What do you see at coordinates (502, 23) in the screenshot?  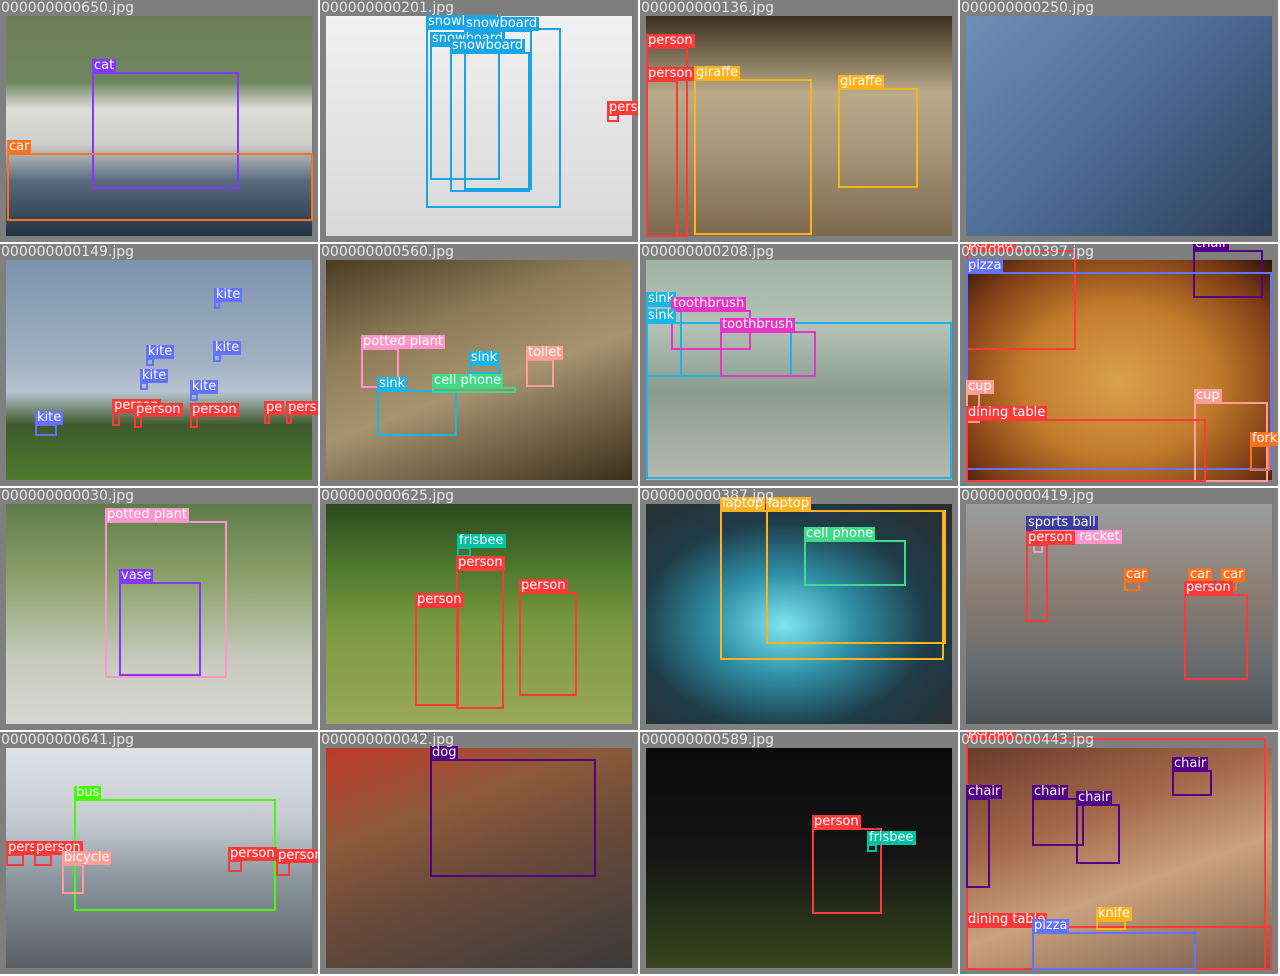 I see `box-label: snowboard` at bounding box center [502, 23].